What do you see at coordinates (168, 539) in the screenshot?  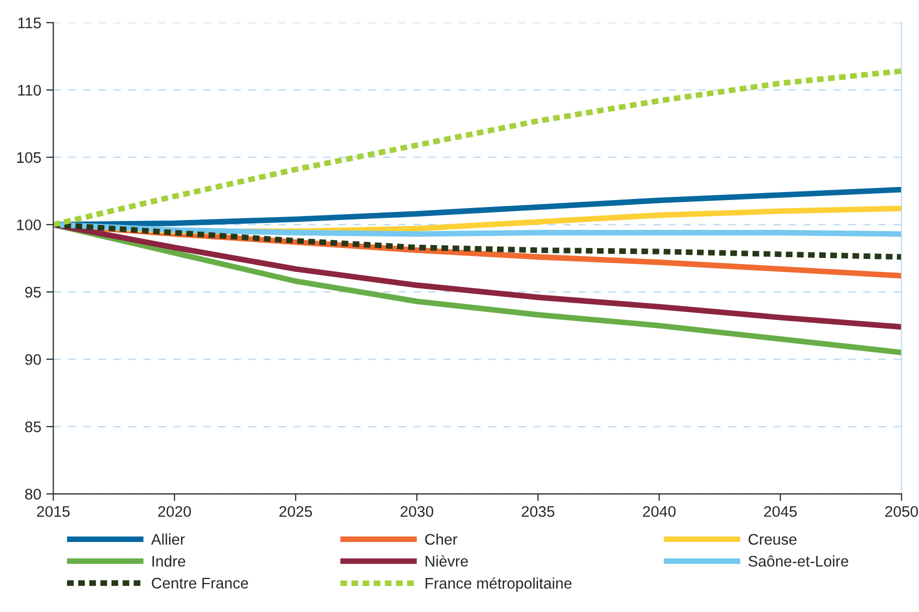 I see `legend-label: Allier` at bounding box center [168, 539].